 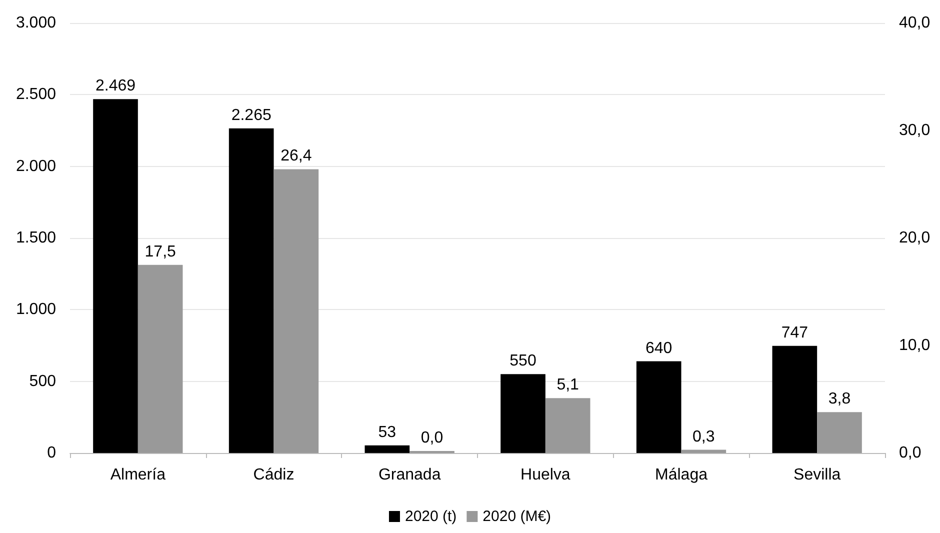 I want to click on y-tick-label: 2.000, so click(x=36, y=166).